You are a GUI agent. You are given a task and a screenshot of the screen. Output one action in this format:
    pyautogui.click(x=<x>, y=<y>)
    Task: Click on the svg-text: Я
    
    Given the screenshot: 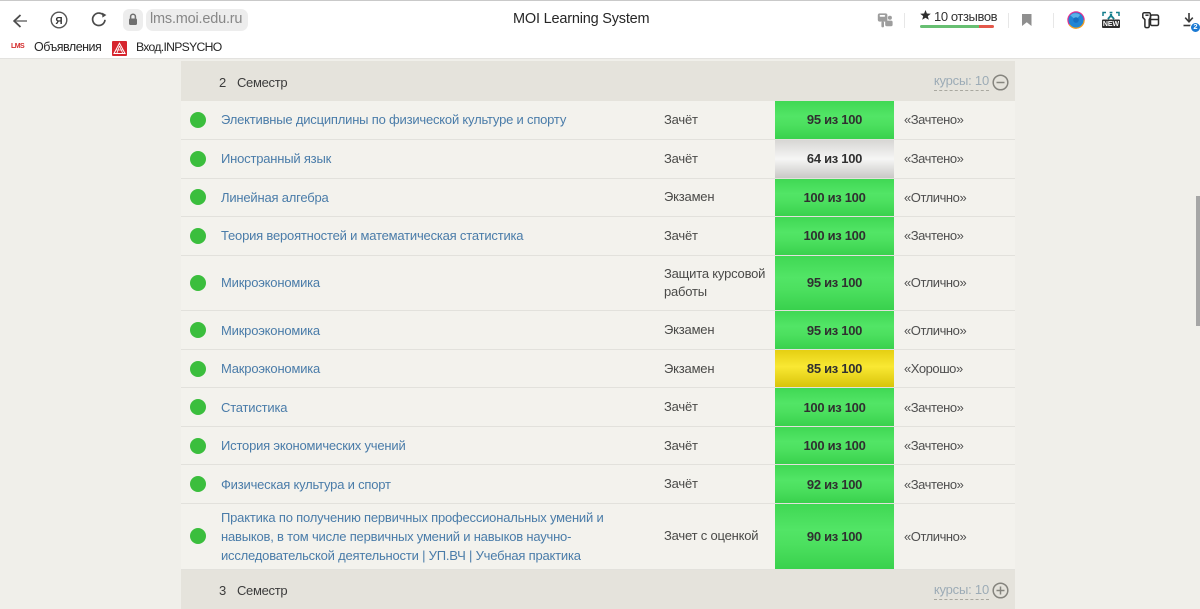 What is the action you would take?
    pyautogui.click(x=58, y=21)
    